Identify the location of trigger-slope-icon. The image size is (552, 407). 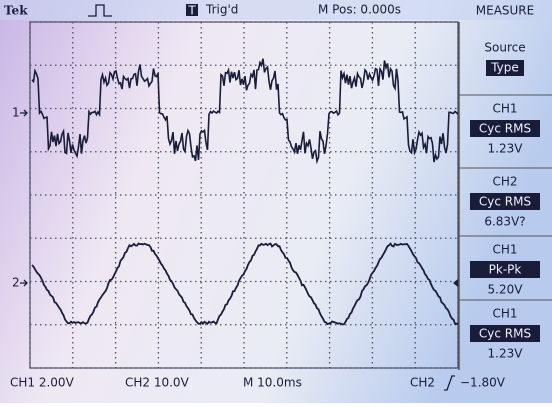
(449, 383).